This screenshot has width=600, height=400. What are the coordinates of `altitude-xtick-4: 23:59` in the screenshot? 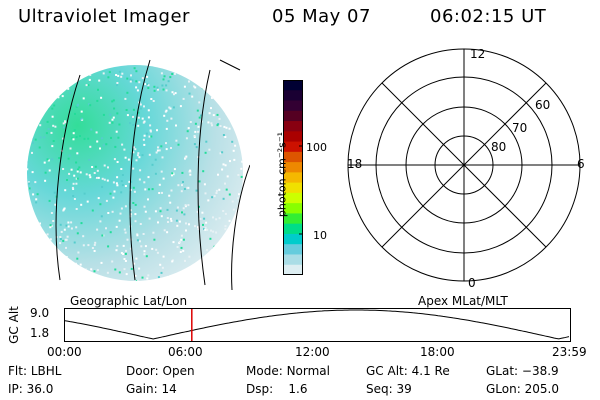 It's located at (569, 352).